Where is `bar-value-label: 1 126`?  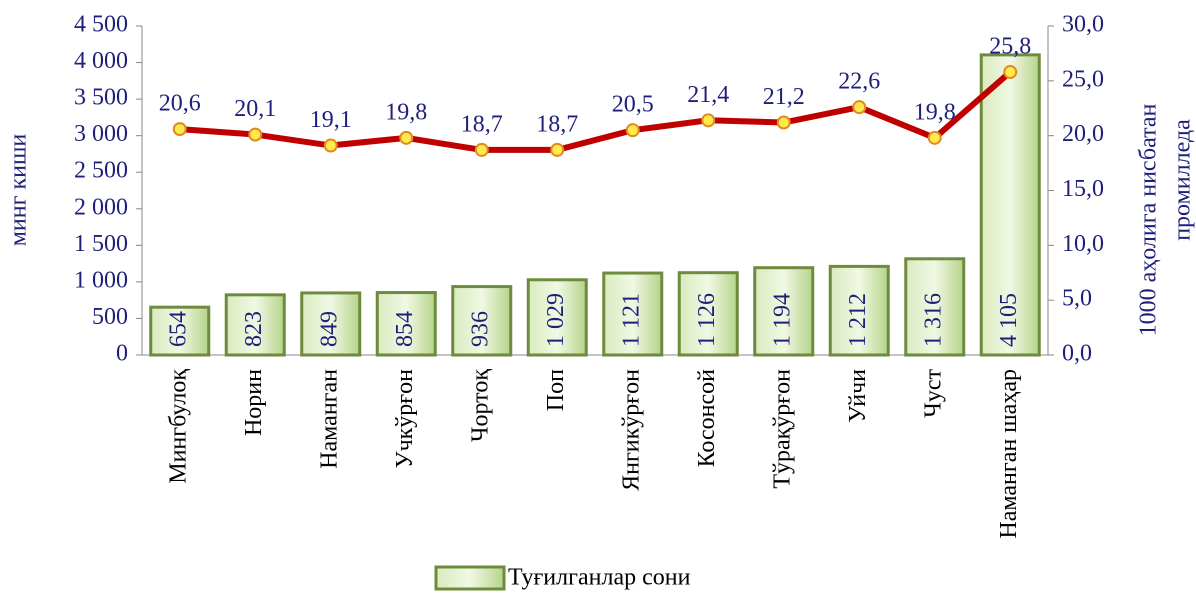 bar-value-label: 1 126 is located at coordinates (707, 320).